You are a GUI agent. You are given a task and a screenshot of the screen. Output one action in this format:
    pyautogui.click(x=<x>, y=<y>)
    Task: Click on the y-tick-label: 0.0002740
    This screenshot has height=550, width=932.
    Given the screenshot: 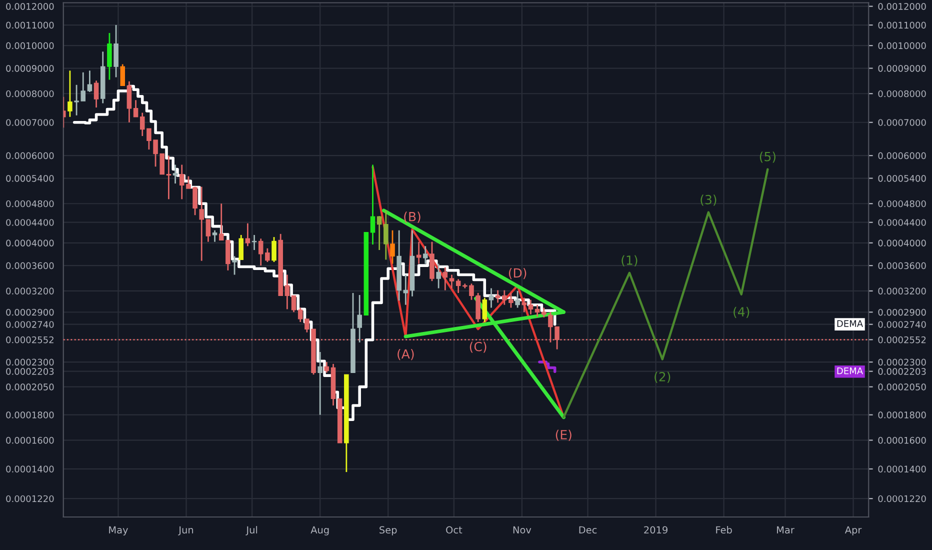 What is the action you would take?
    pyautogui.click(x=30, y=324)
    